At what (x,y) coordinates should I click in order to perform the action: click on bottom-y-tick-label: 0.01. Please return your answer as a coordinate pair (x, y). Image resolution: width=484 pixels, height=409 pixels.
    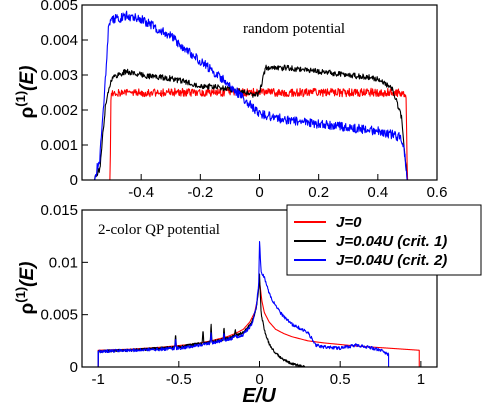
    Looking at the image, I should click on (63, 262).